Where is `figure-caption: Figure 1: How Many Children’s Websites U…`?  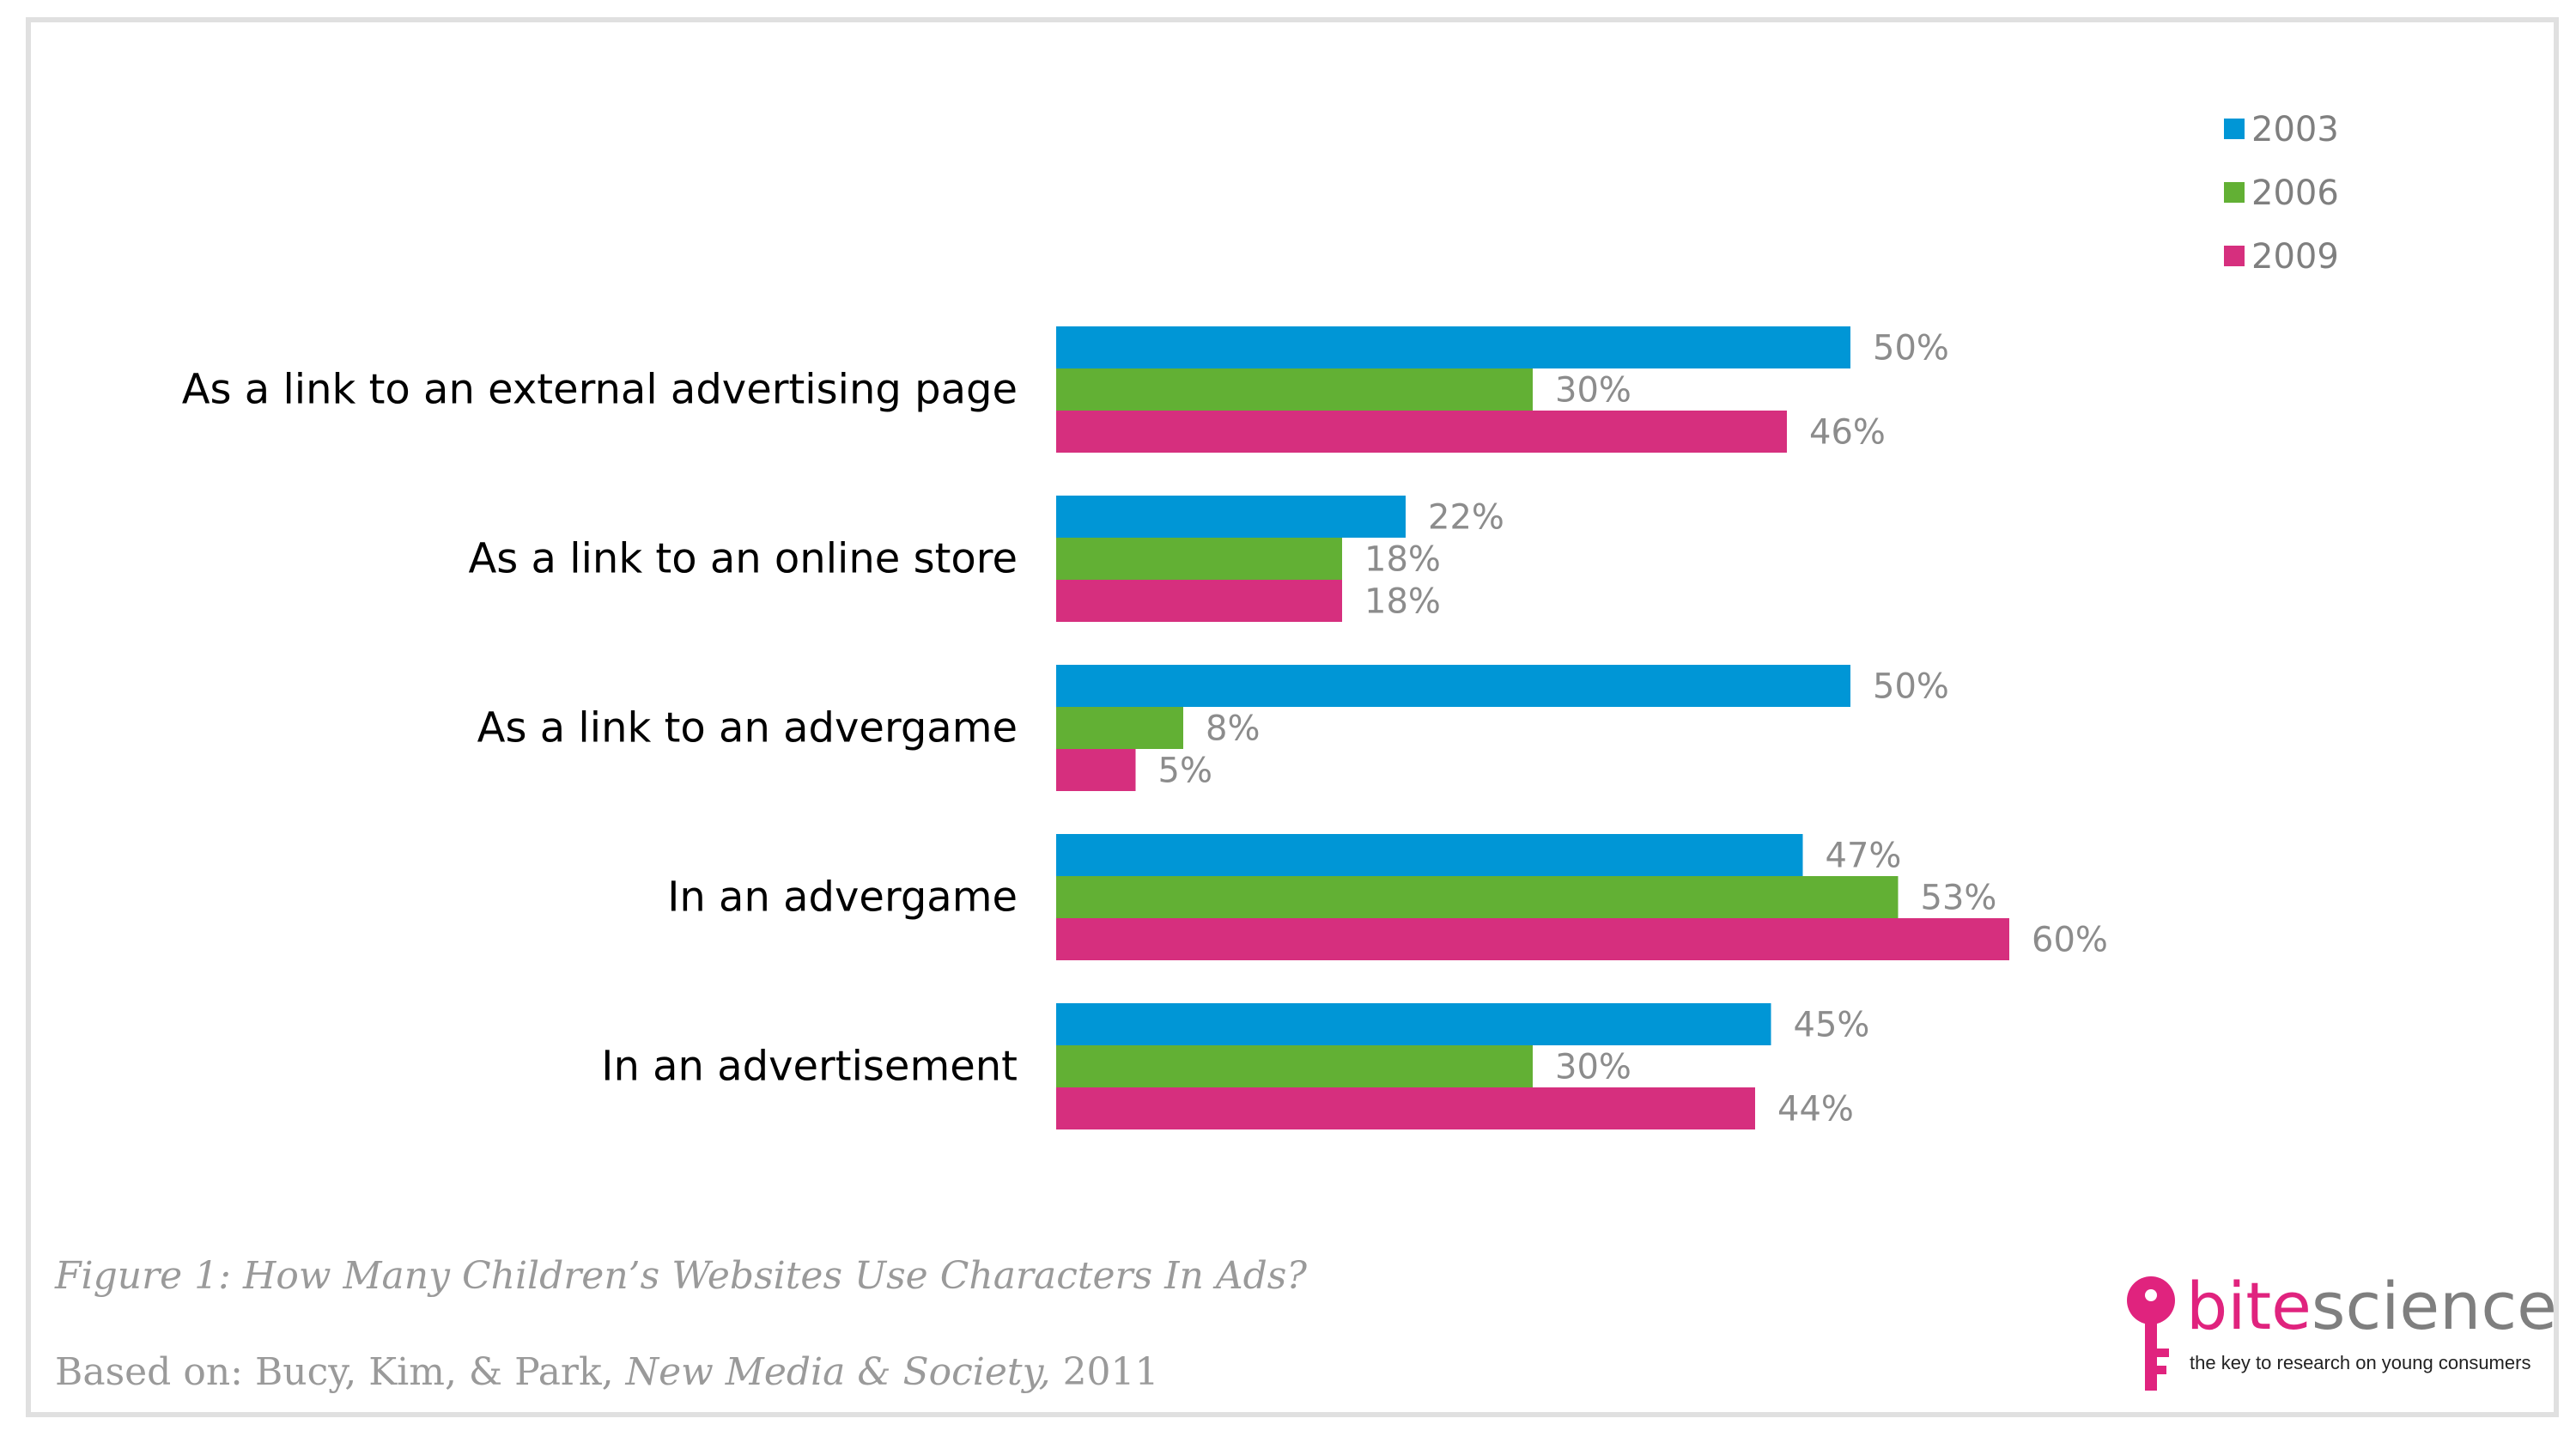 figure-caption: Figure 1: How Many Children’s Websites U… is located at coordinates (681, 1276).